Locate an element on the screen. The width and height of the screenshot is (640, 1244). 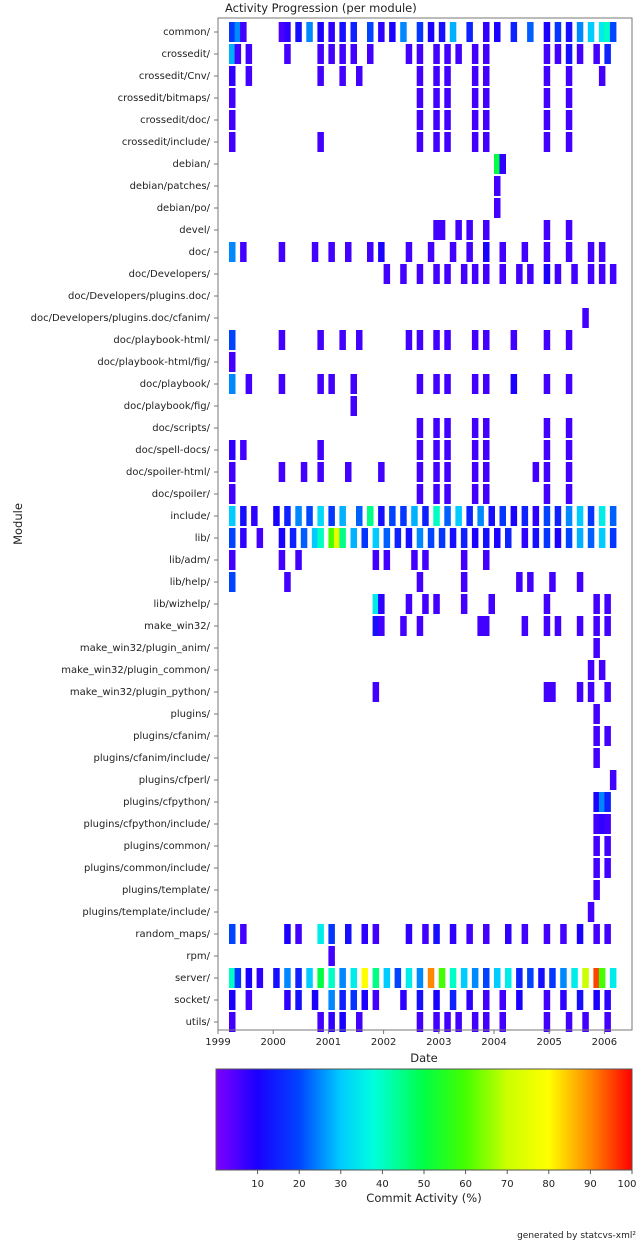
module-label: doc/playbook/ is located at coordinates (175, 384).